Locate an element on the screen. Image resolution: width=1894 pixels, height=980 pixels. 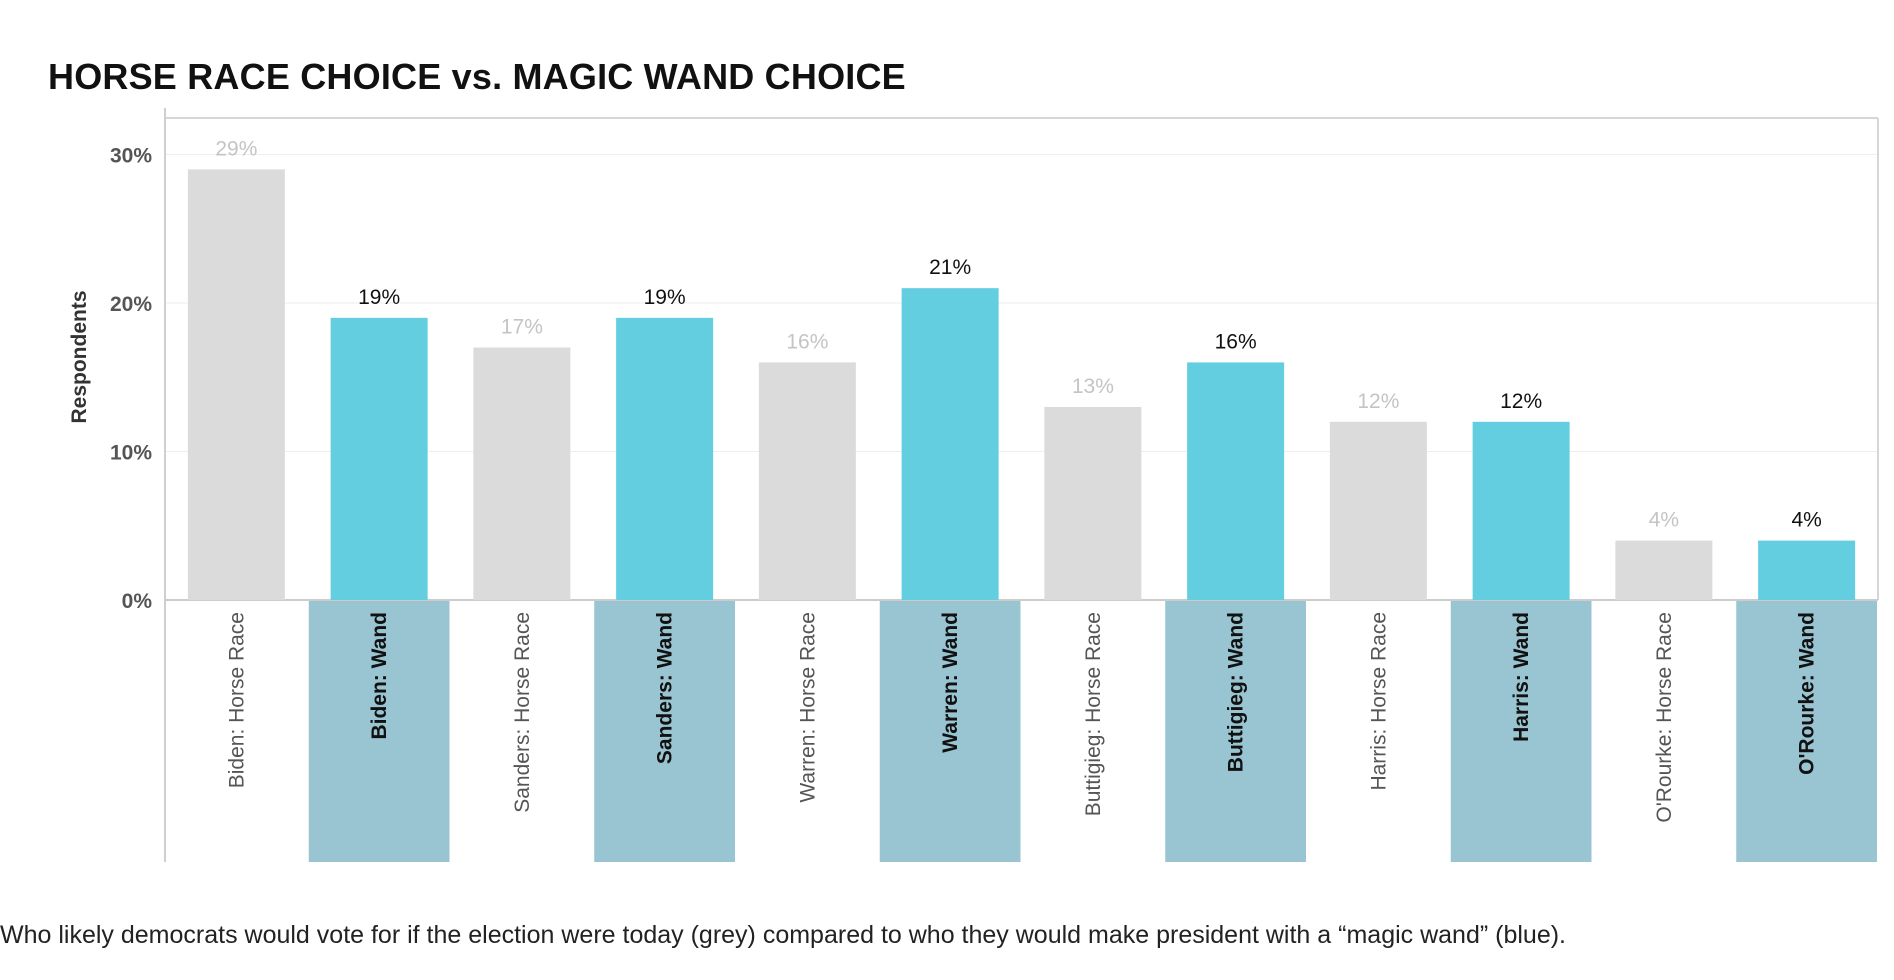
data-label: 13% is located at coordinates (1093, 386).